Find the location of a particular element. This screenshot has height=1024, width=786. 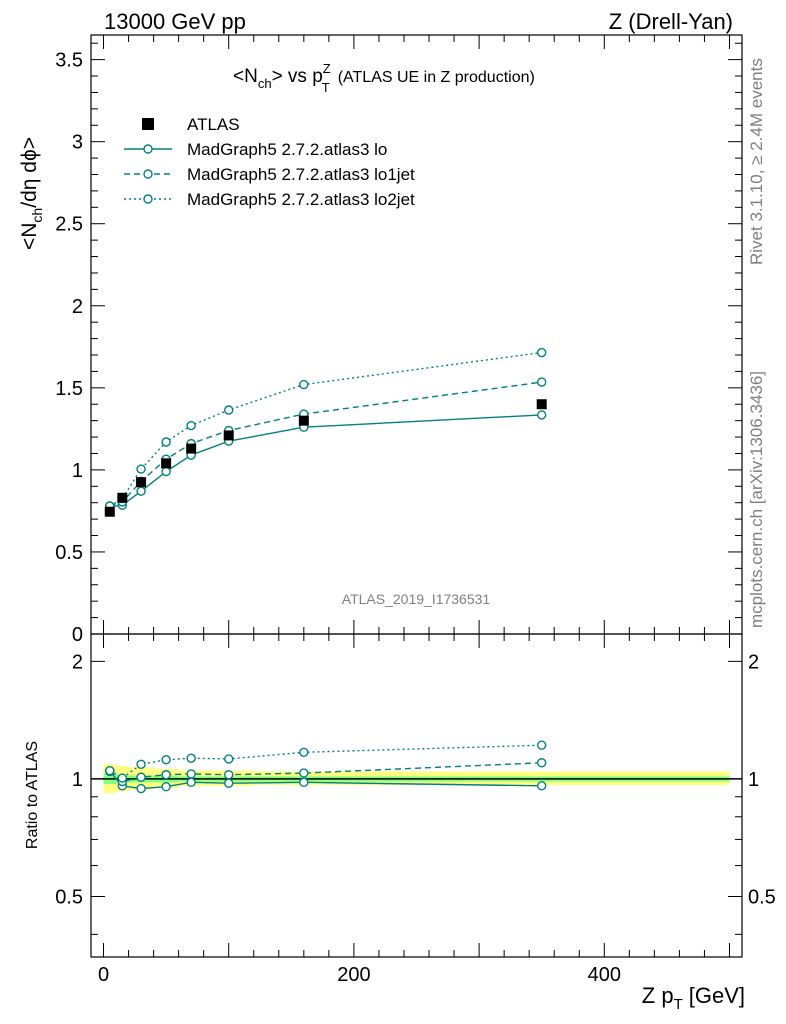

main-y-tick-label: 2 is located at coordinates (77, 307).